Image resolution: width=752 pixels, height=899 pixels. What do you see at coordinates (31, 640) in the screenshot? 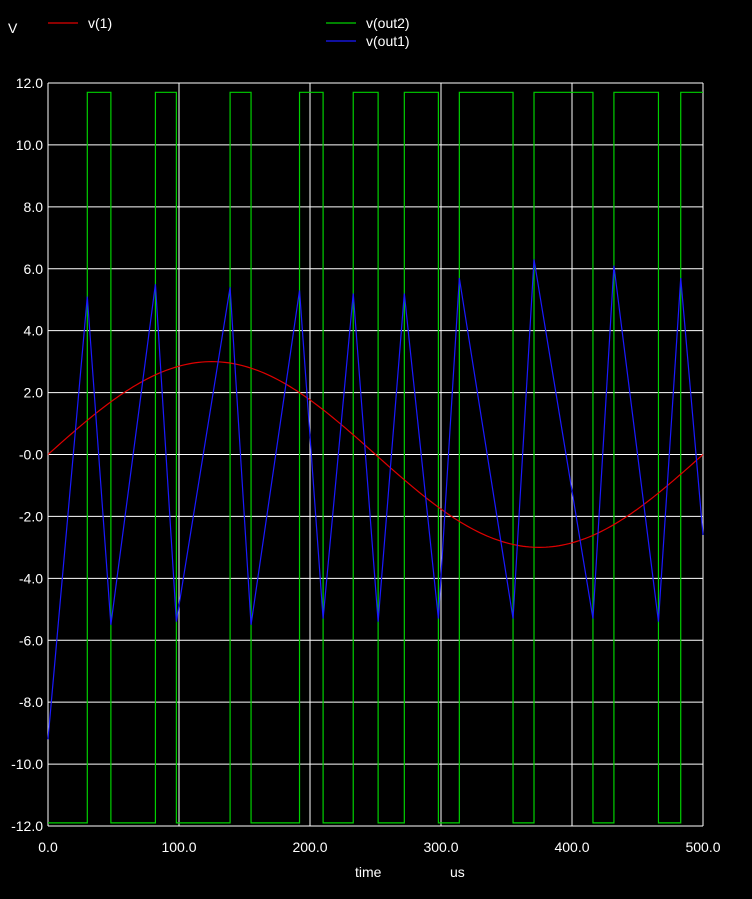
I see `y-tick-label: -6.0` at bounding box center [31, 640].